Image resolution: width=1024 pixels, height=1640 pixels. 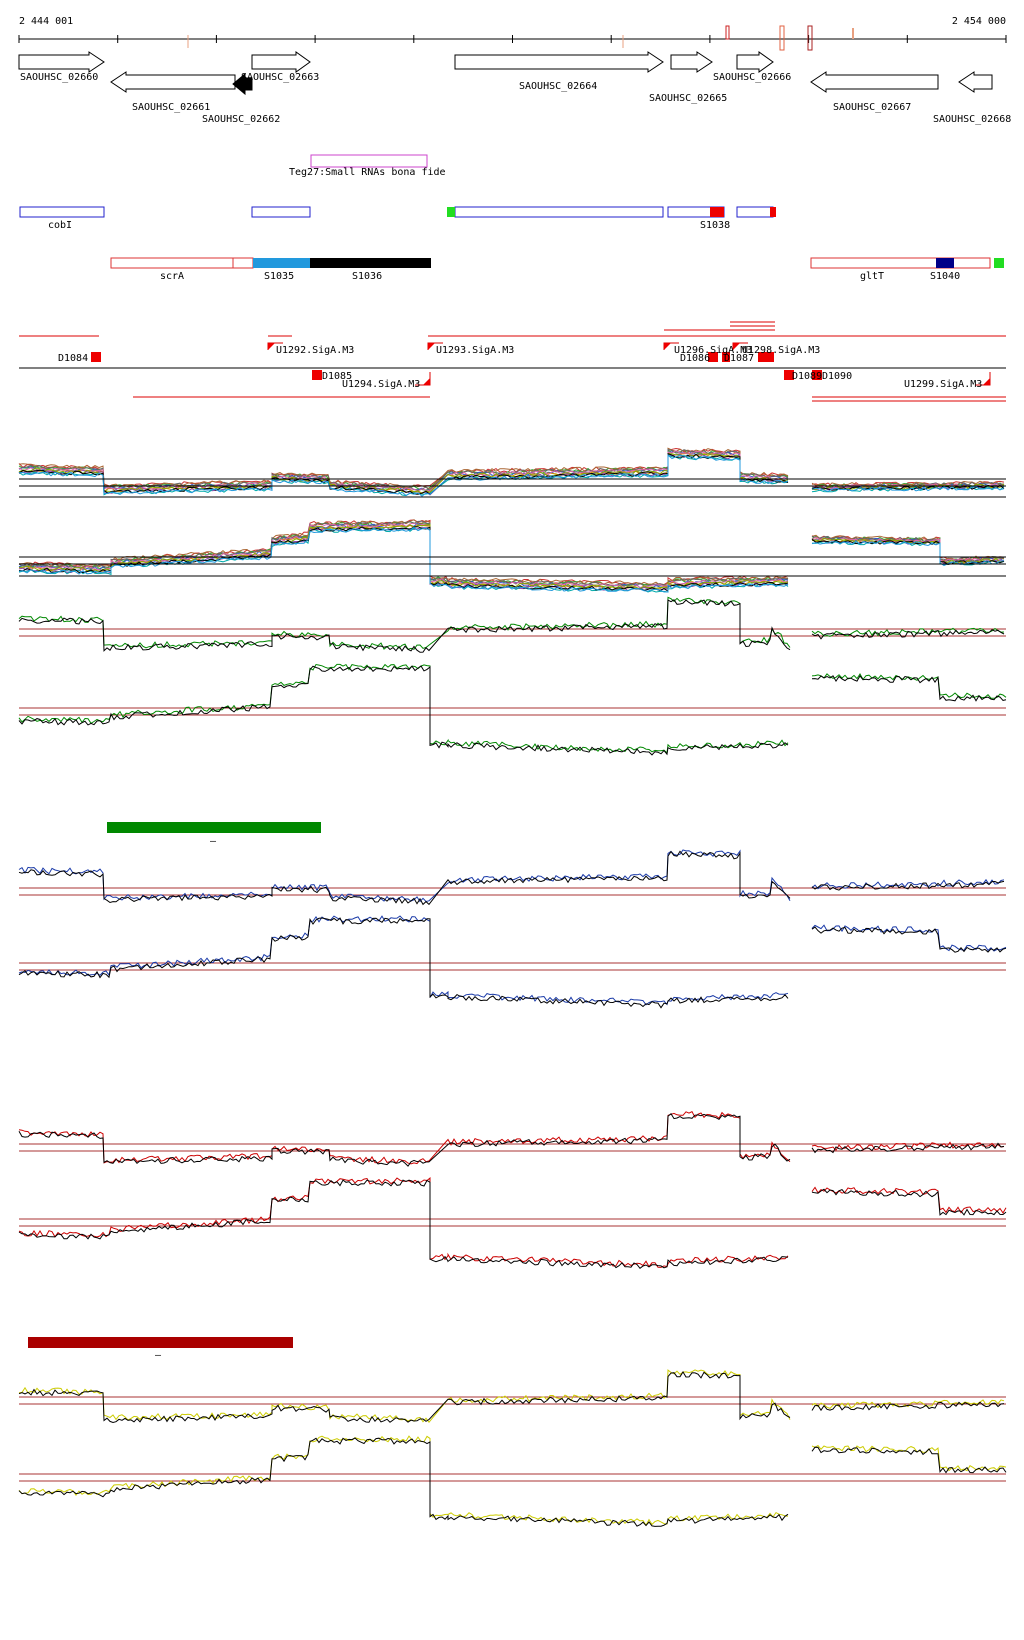 What do you see at coordinates (713, 350) in the screenshot?
I see `promoter-label: U1296.SigA.M3` at bounding box center [713, 350].